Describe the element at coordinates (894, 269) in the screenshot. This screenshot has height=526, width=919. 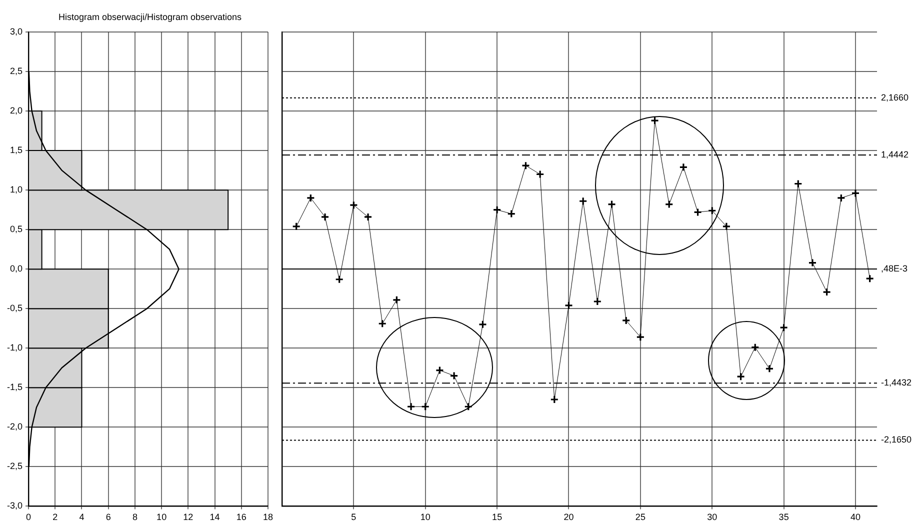
I see `ref-line-label: ,48E-3` at that location.